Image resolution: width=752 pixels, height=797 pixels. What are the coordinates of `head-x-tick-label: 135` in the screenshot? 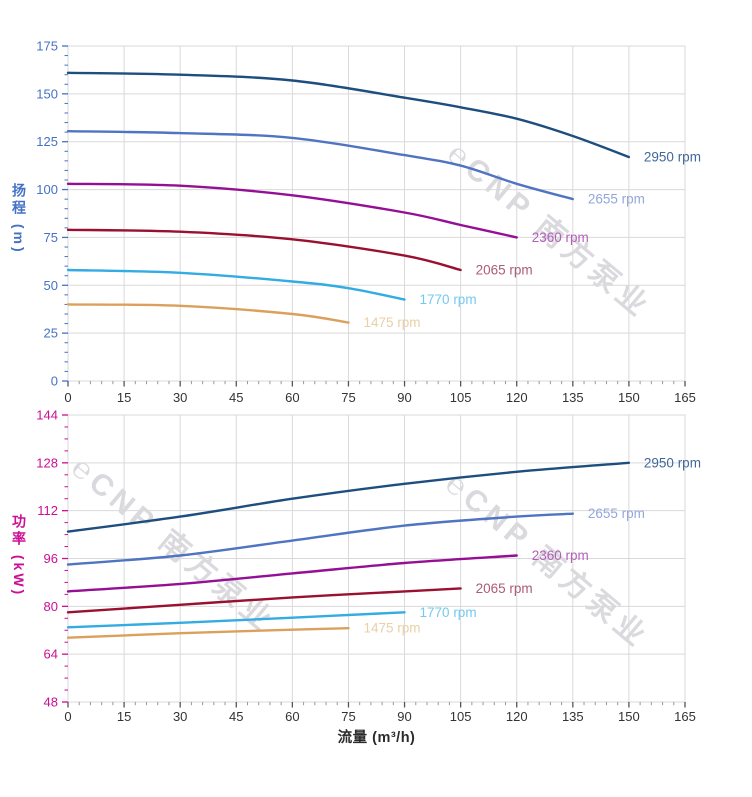 It's located at (573, 397).